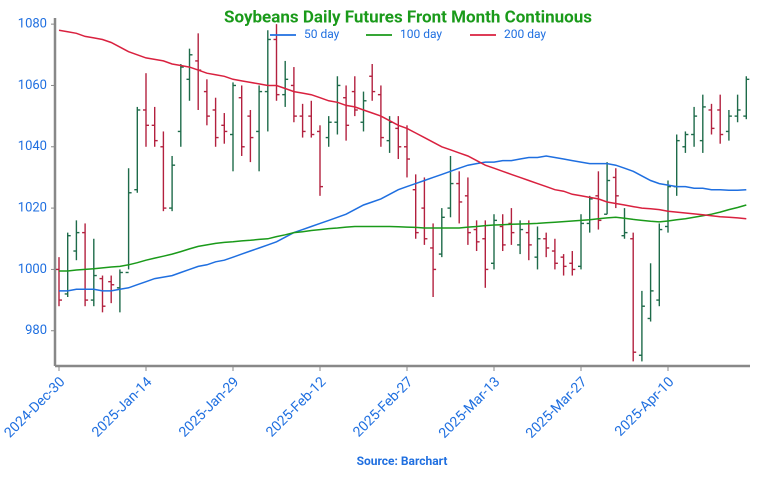  Describe the element at coordinates (34, 407) in the screenshot. I see `x-tick-label: 2024-Dec-30` at that location.